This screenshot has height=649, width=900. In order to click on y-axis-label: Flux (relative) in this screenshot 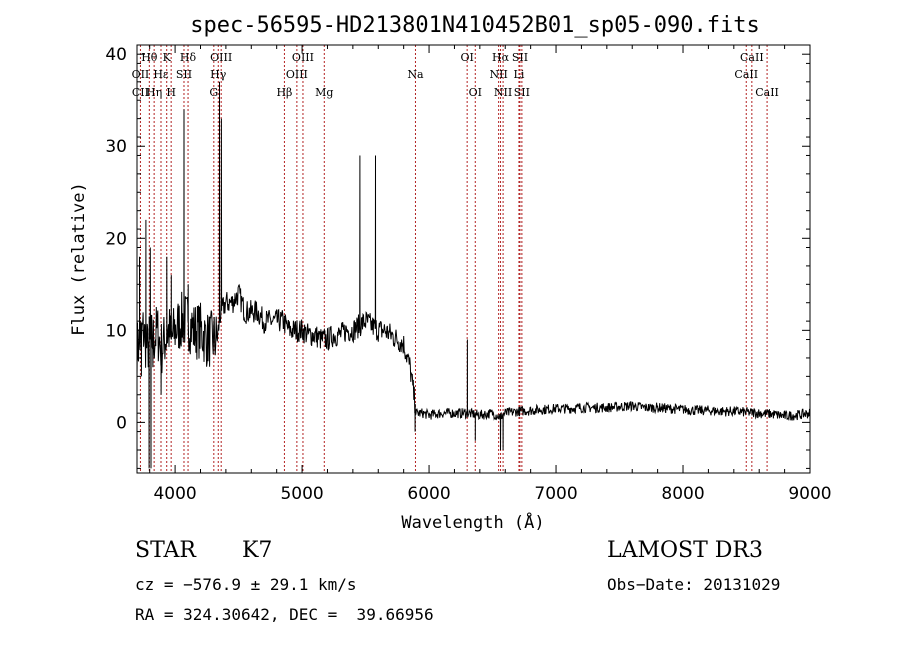, I will do `click(79, 259)`.